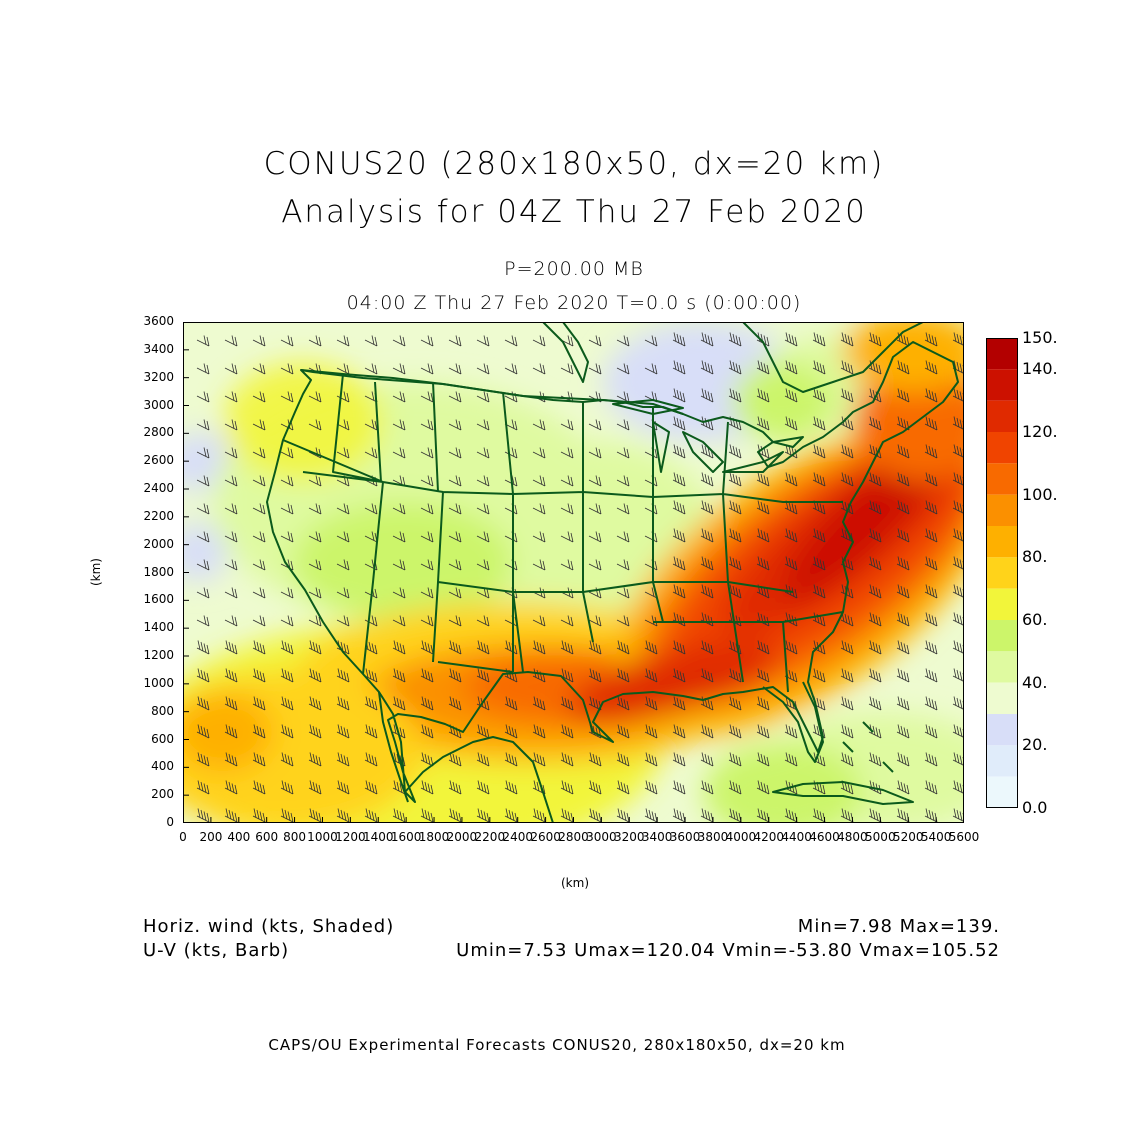 The image size is (1148, 1148). What do you see at coordinates (158, 599) in the screenshot?
I see `y-tick-label: 1600` at bounding box center [158, 599].